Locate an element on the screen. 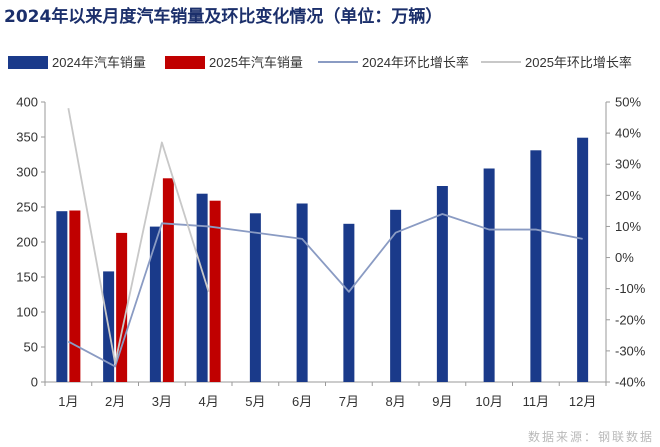  right-tick-label: 50% is located at coordinates (628, 102).